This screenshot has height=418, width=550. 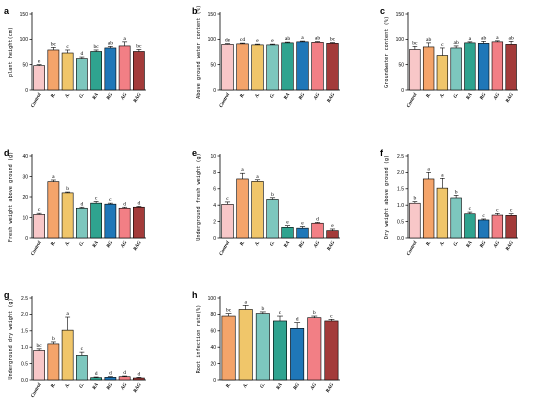 I want to click on y-tick-label: 1.5, so click(x=24, y=332).